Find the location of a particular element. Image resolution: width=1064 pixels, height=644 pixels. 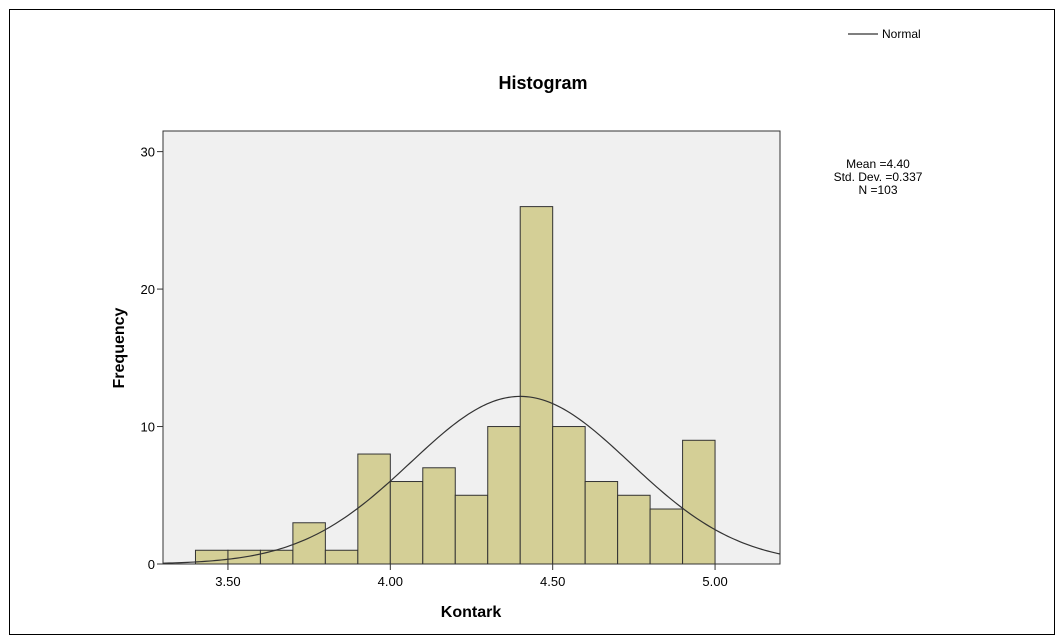

y-tick-label-0: 0 is located at coordinates (151, 564).